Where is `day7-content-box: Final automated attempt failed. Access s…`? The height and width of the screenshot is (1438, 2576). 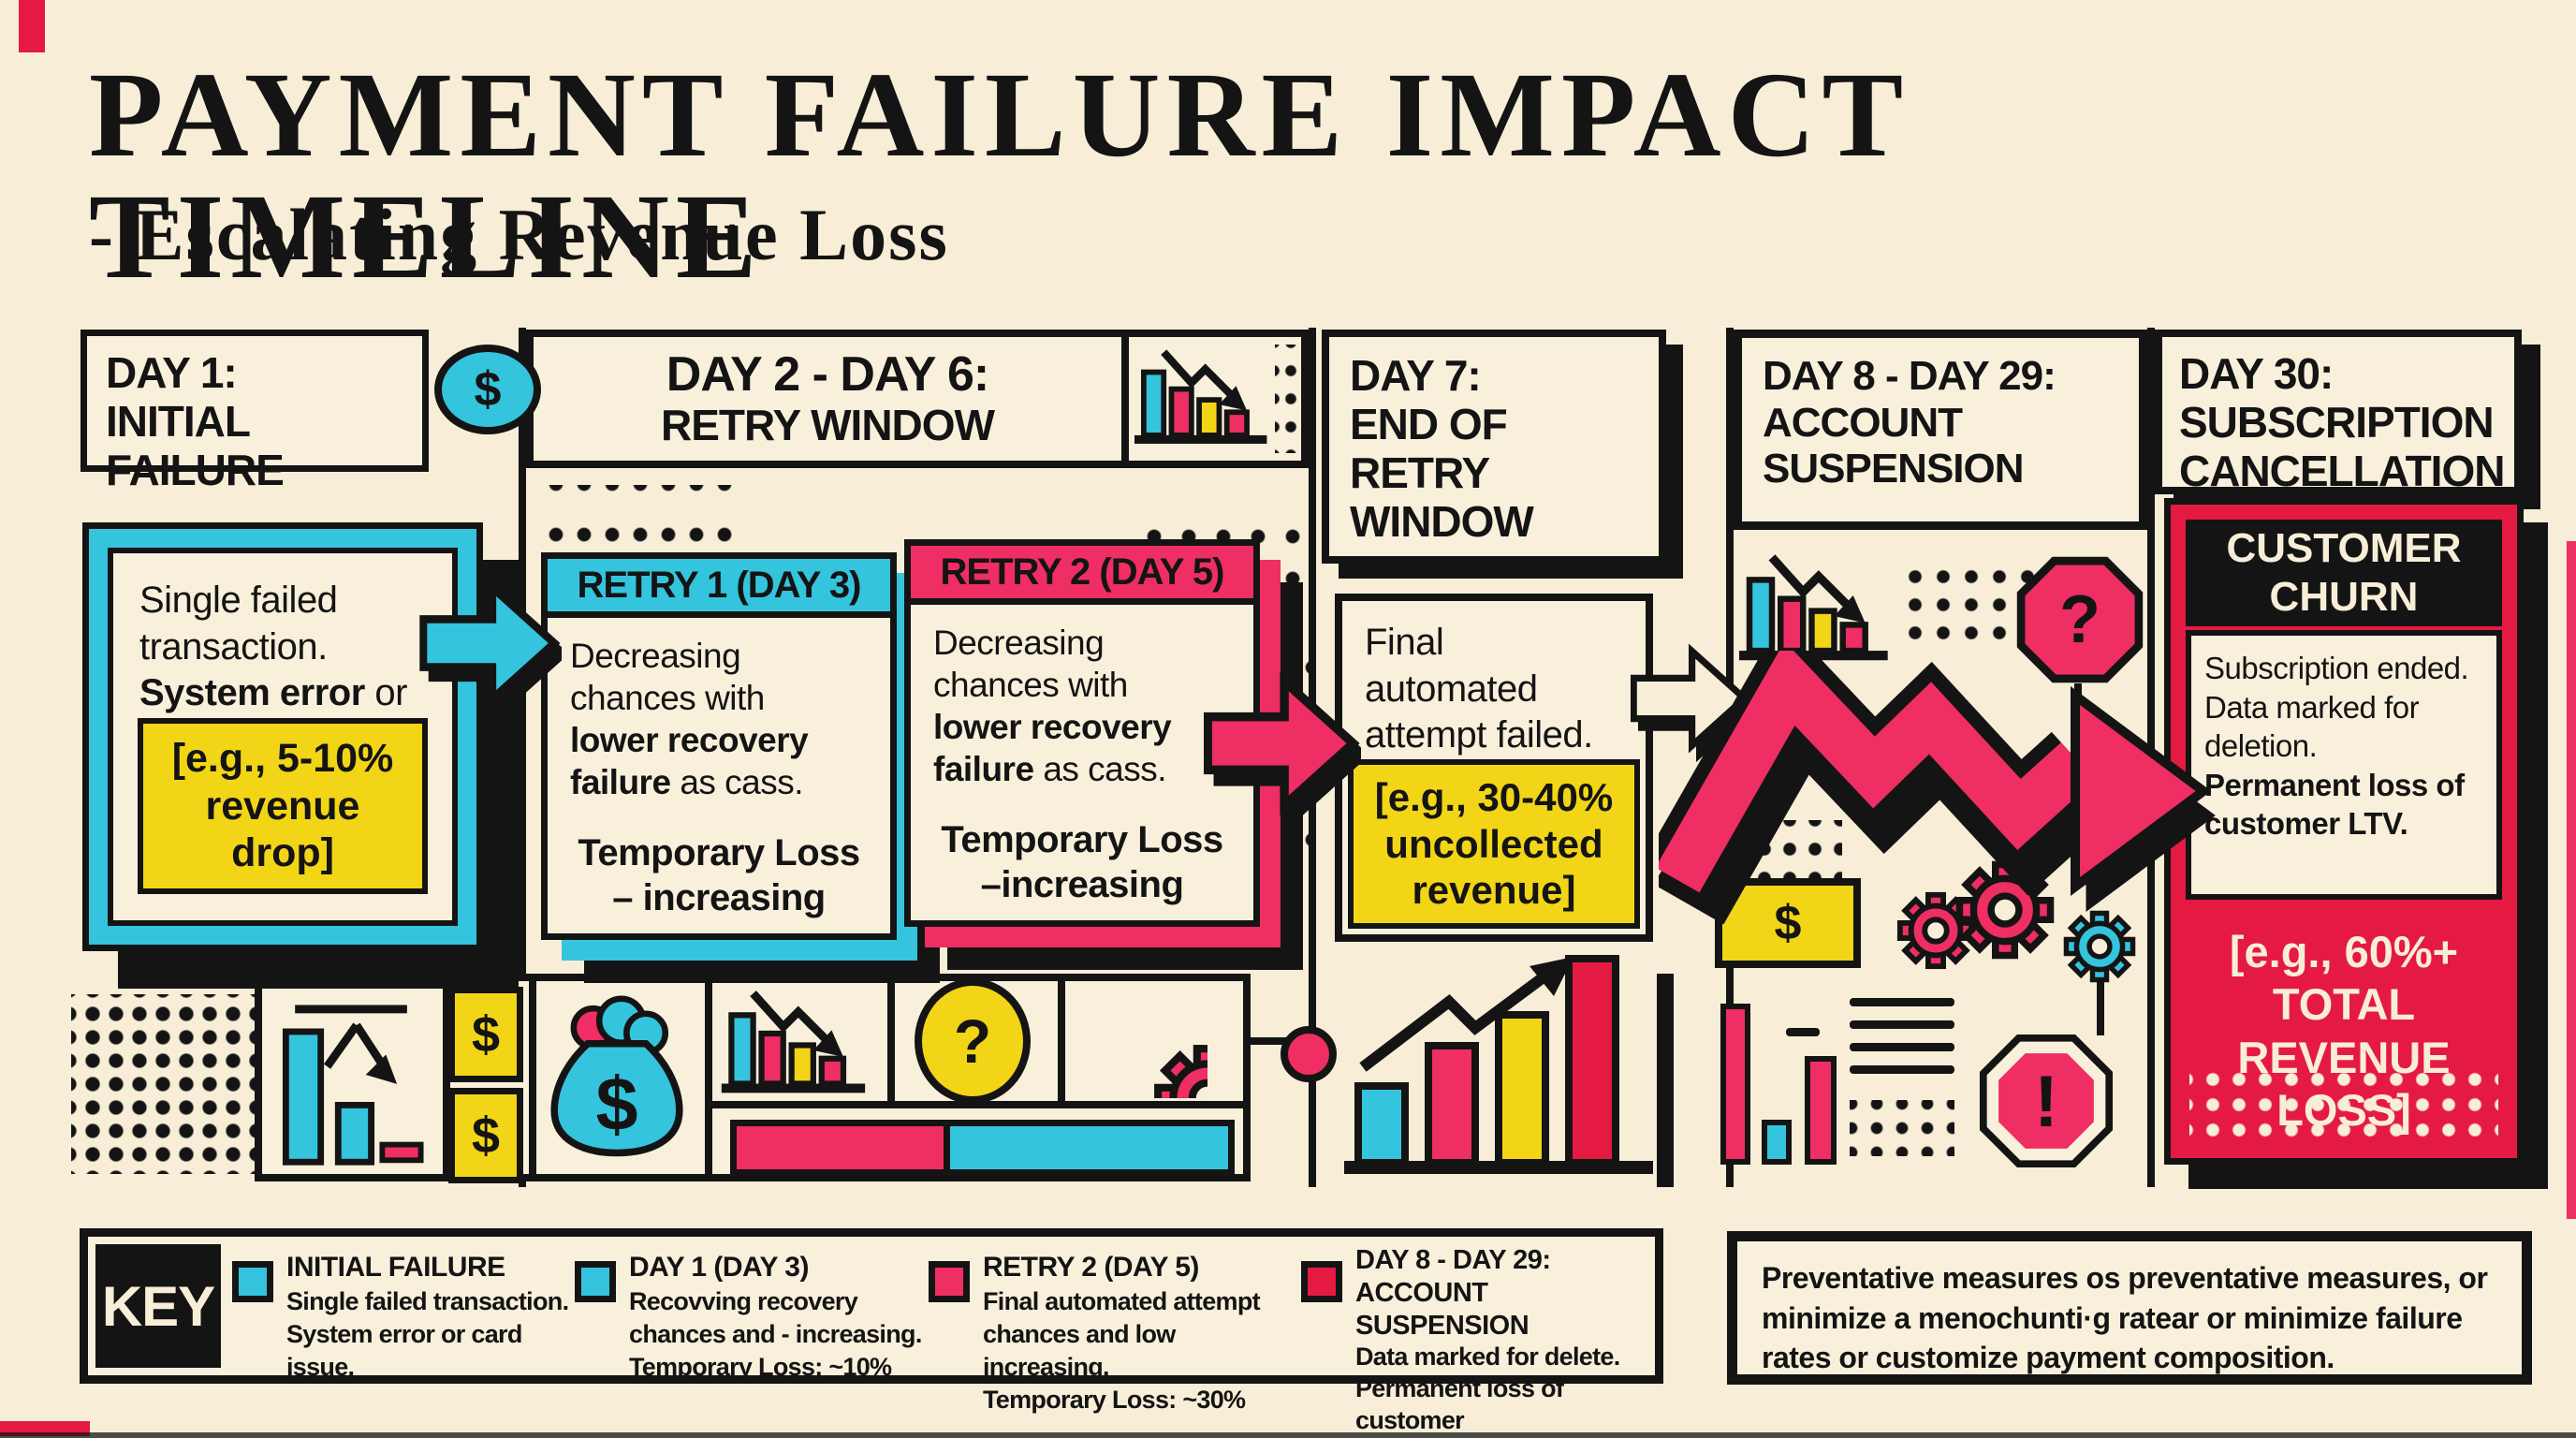
day7-content-box: Final automated attempt failed. Access s… is located at coordinates (1494, 768).